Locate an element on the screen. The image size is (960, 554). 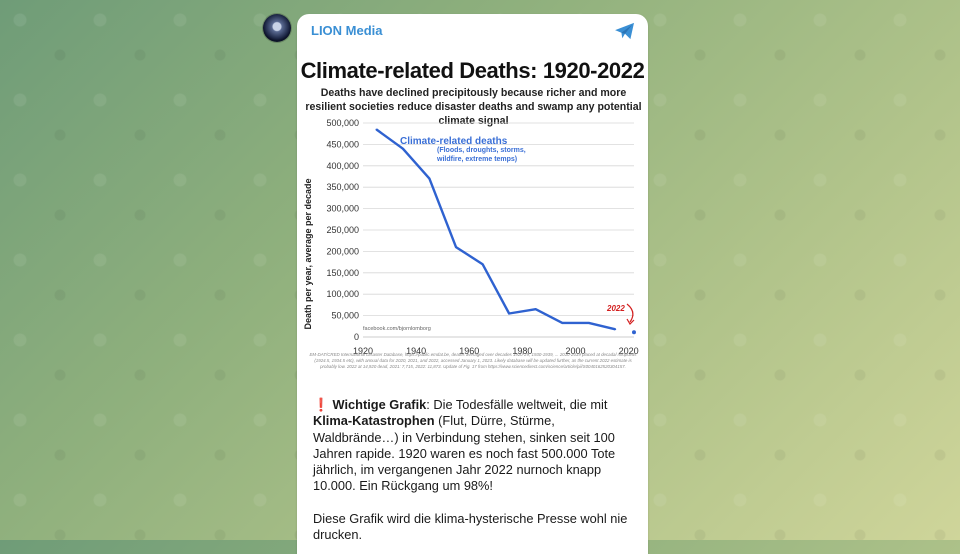
series-line is located at coordinates (495, 229).